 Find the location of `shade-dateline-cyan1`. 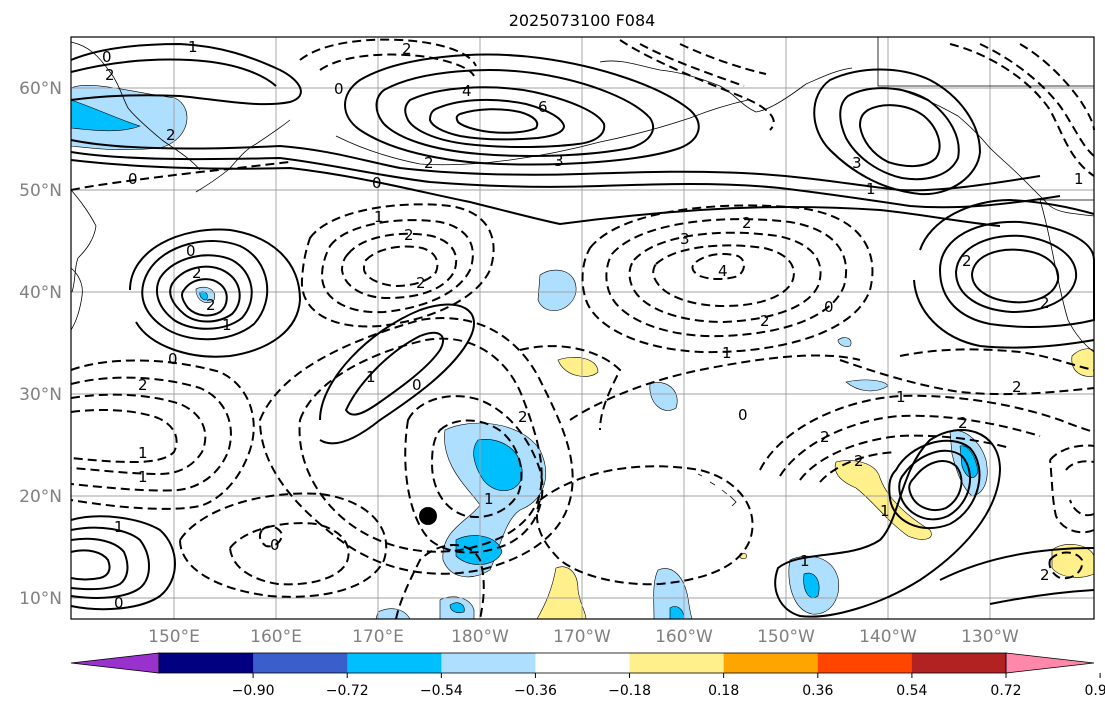

shade-dateline-cyan1 is located at coordinates (498, 465).